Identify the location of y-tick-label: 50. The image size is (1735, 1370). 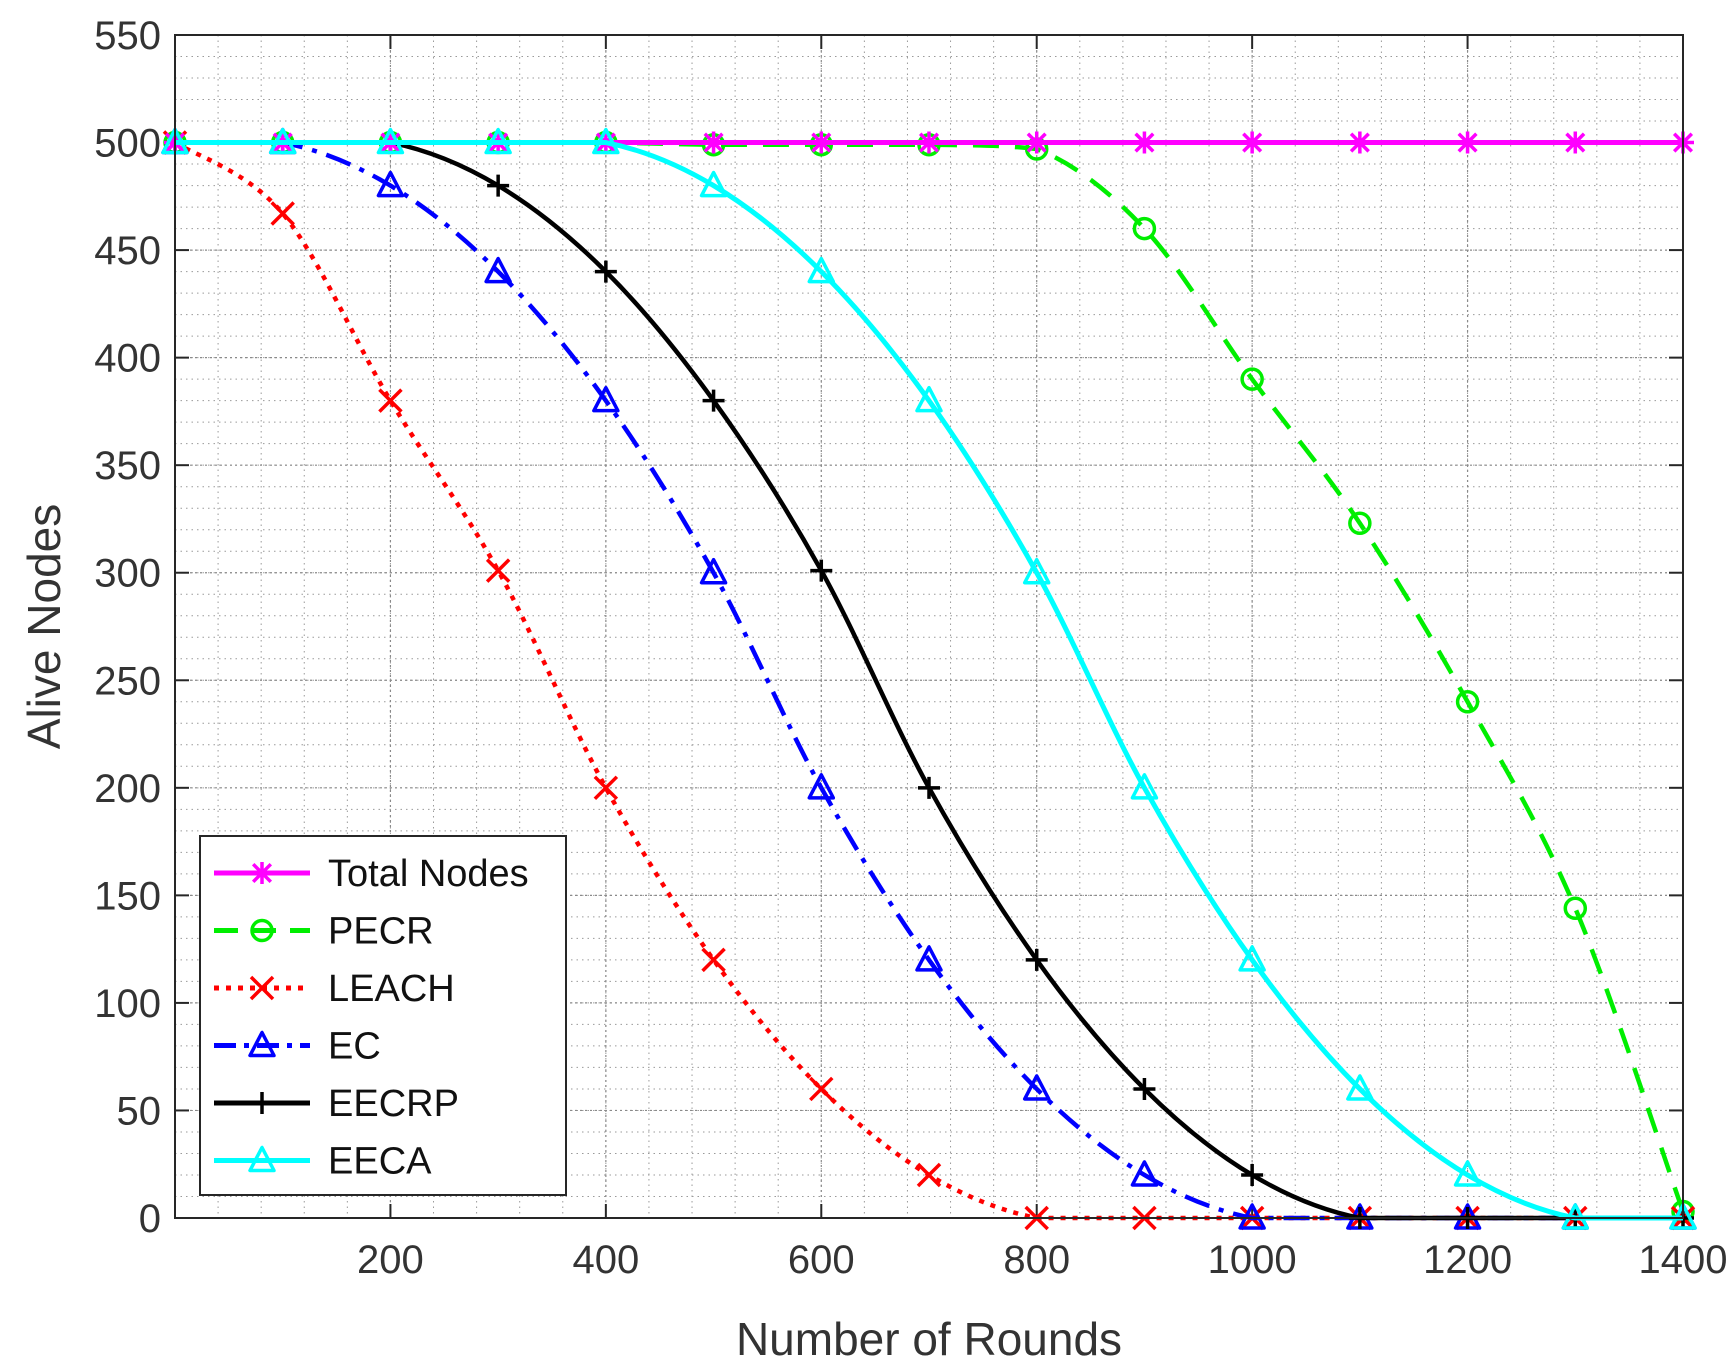
(139, 1111).